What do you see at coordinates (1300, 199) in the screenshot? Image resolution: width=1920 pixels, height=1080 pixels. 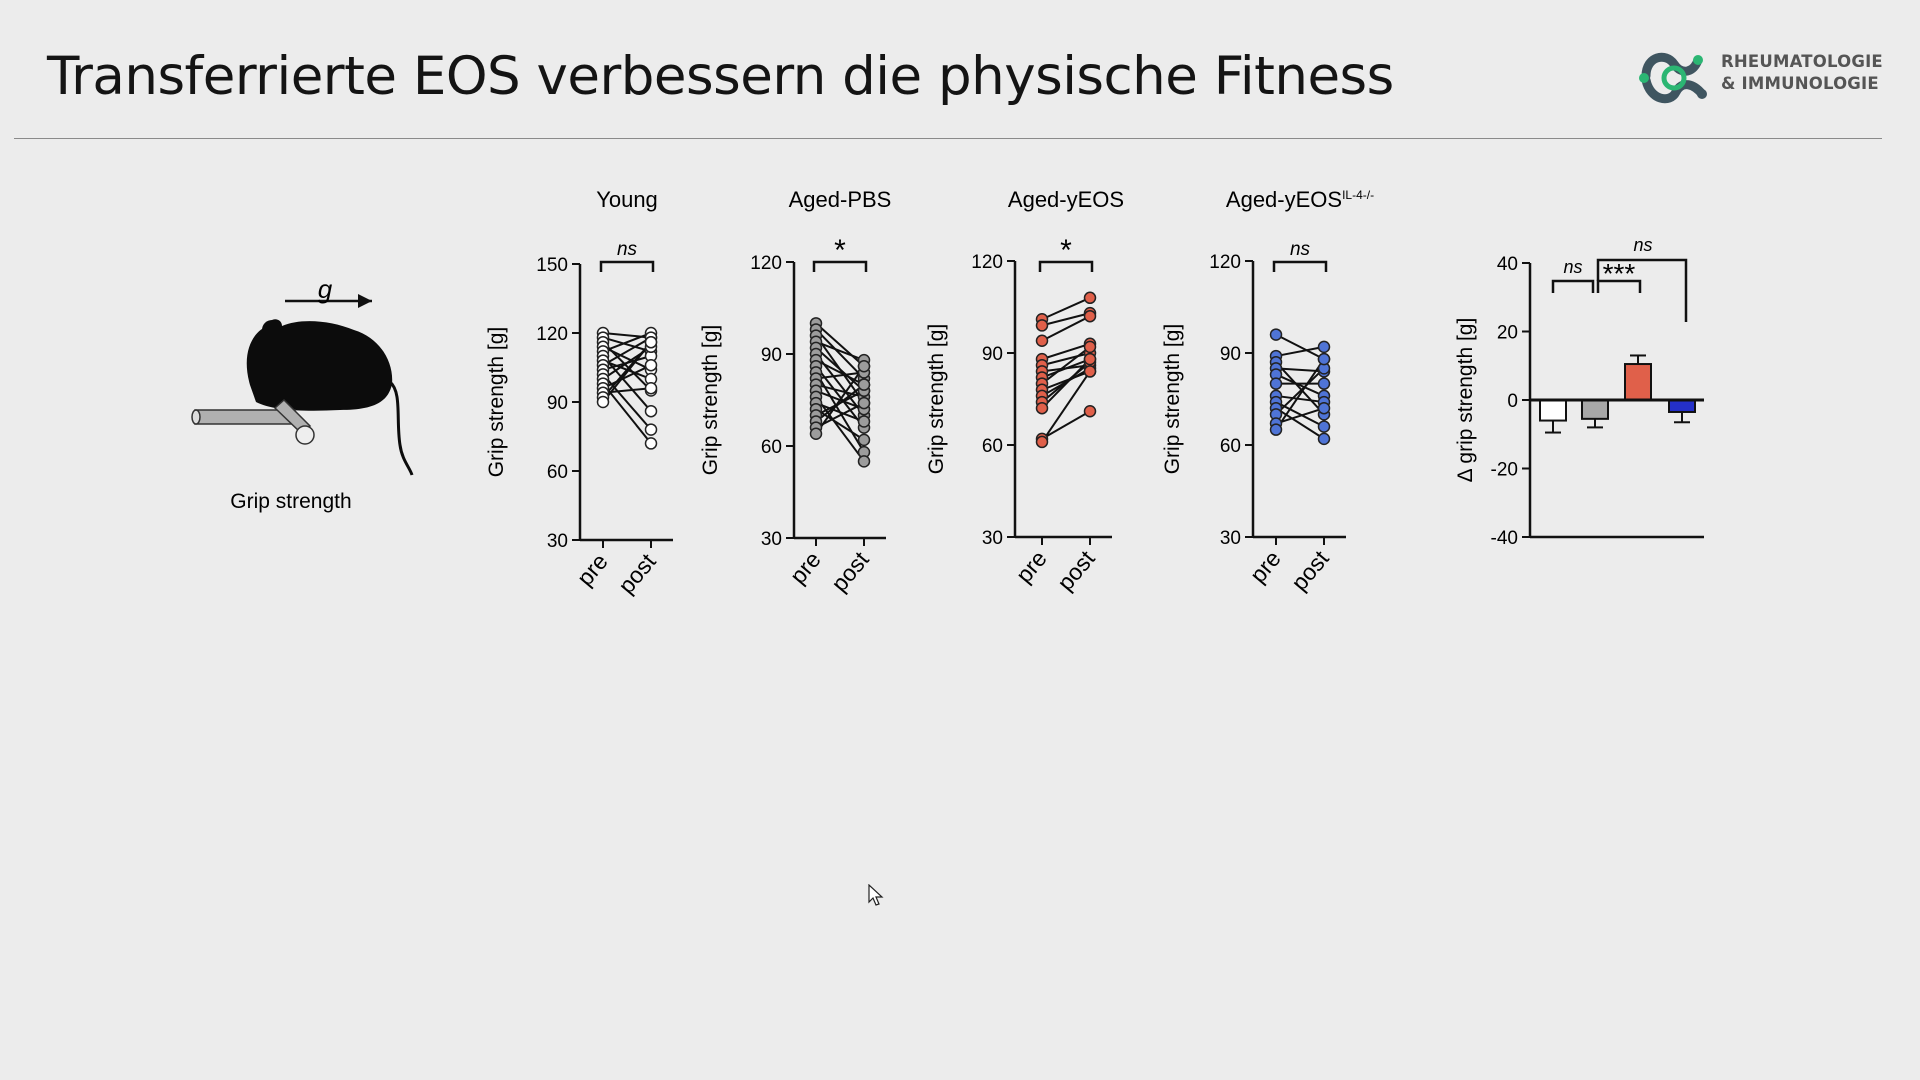 I see `chart-title: Aged-yEOSIL-4-/-` at bounding box center [1300, 199].